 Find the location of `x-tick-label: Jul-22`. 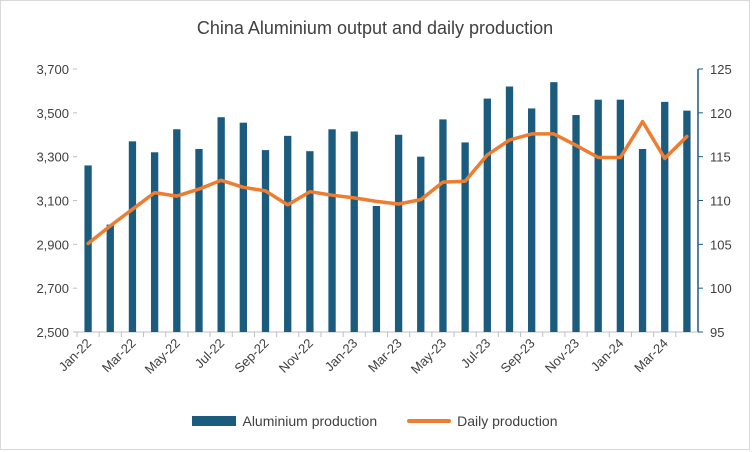

x-tick-label: Jul-22 is located at coordinates (210, 354).